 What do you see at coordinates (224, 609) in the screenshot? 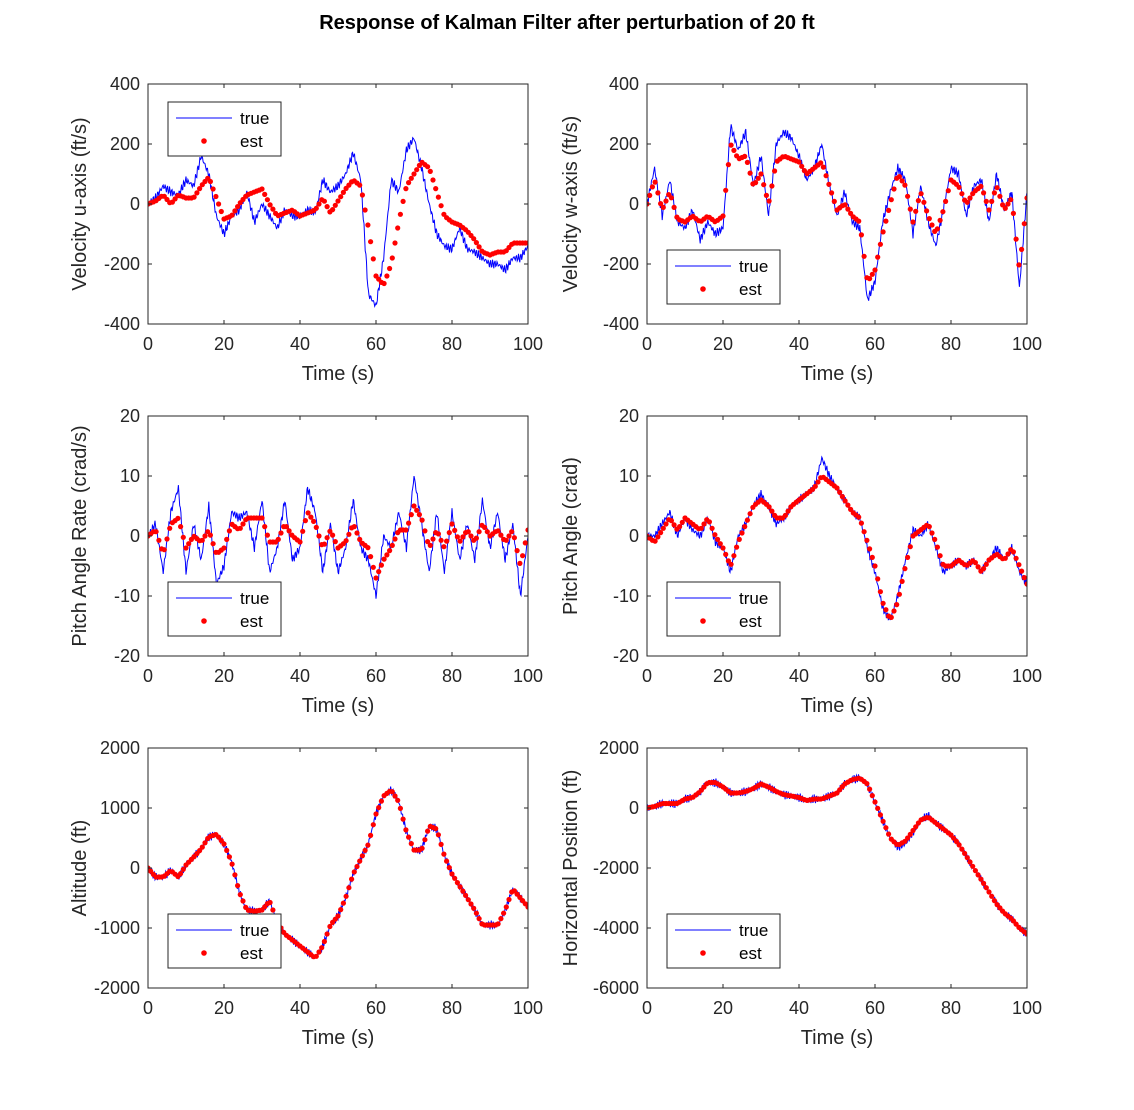
I see `legend: true est` at bounding box center [224, 609].